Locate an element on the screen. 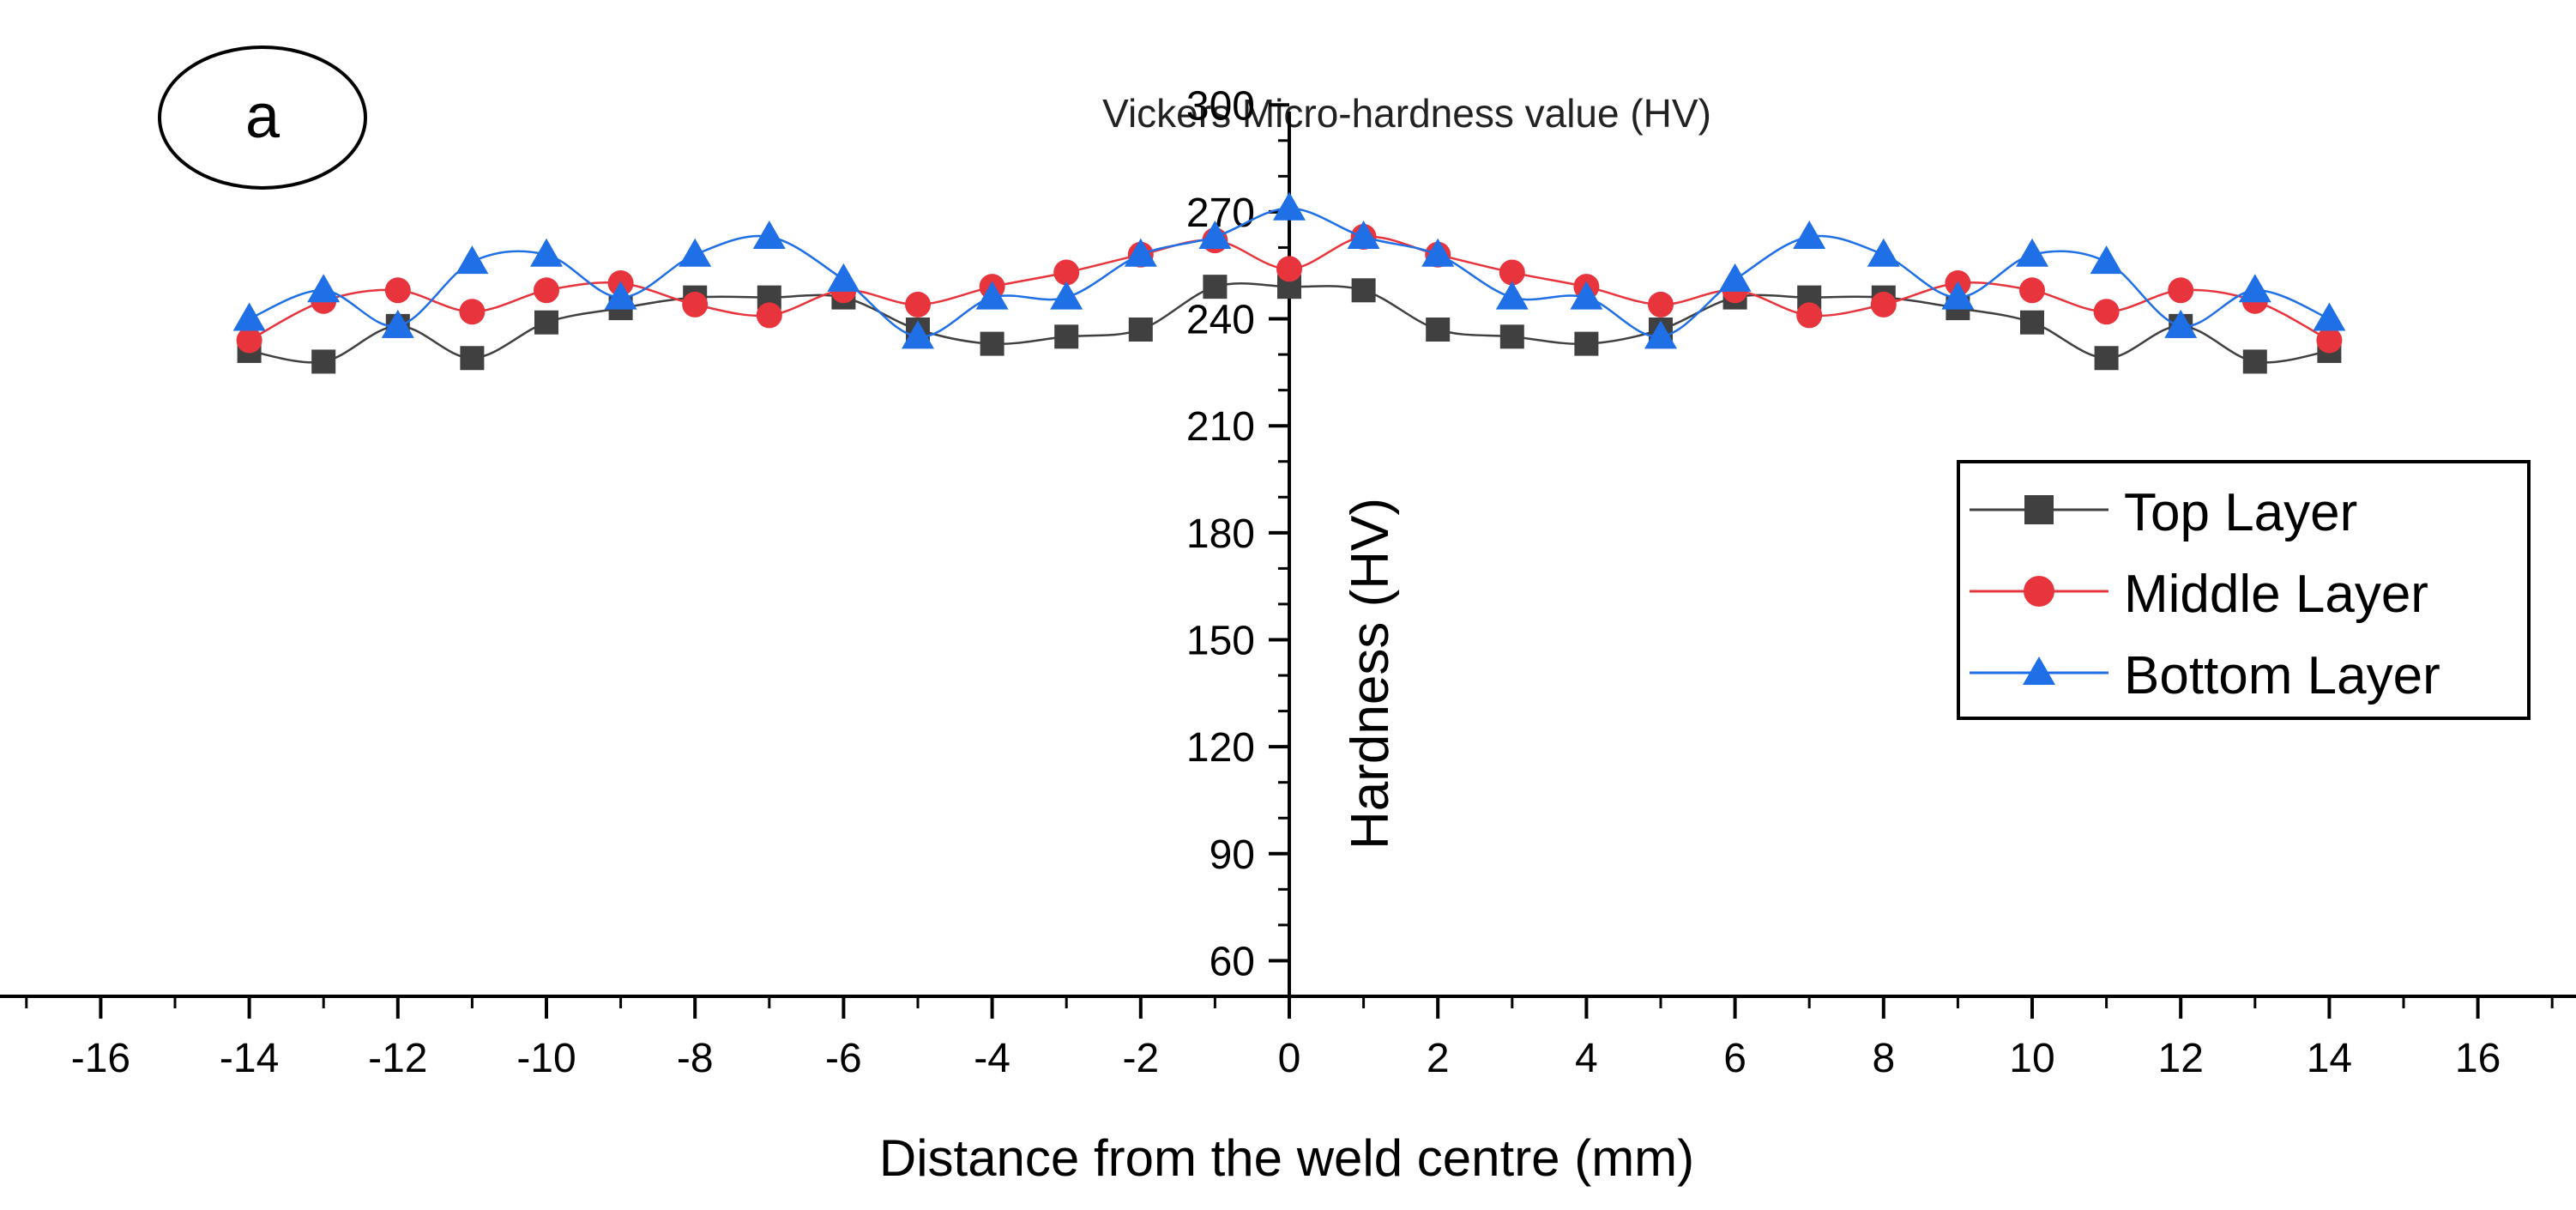  series-bottom-layer is located at coordinates (1289, 270).